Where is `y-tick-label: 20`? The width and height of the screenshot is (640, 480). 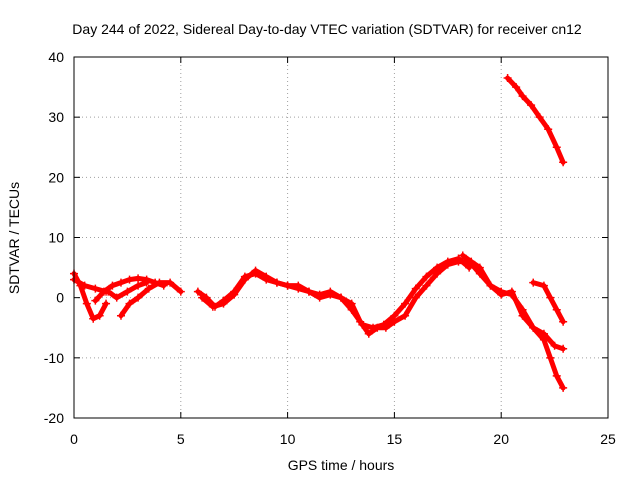
y-tick-label: 20 is located at coordinates (56, 177).